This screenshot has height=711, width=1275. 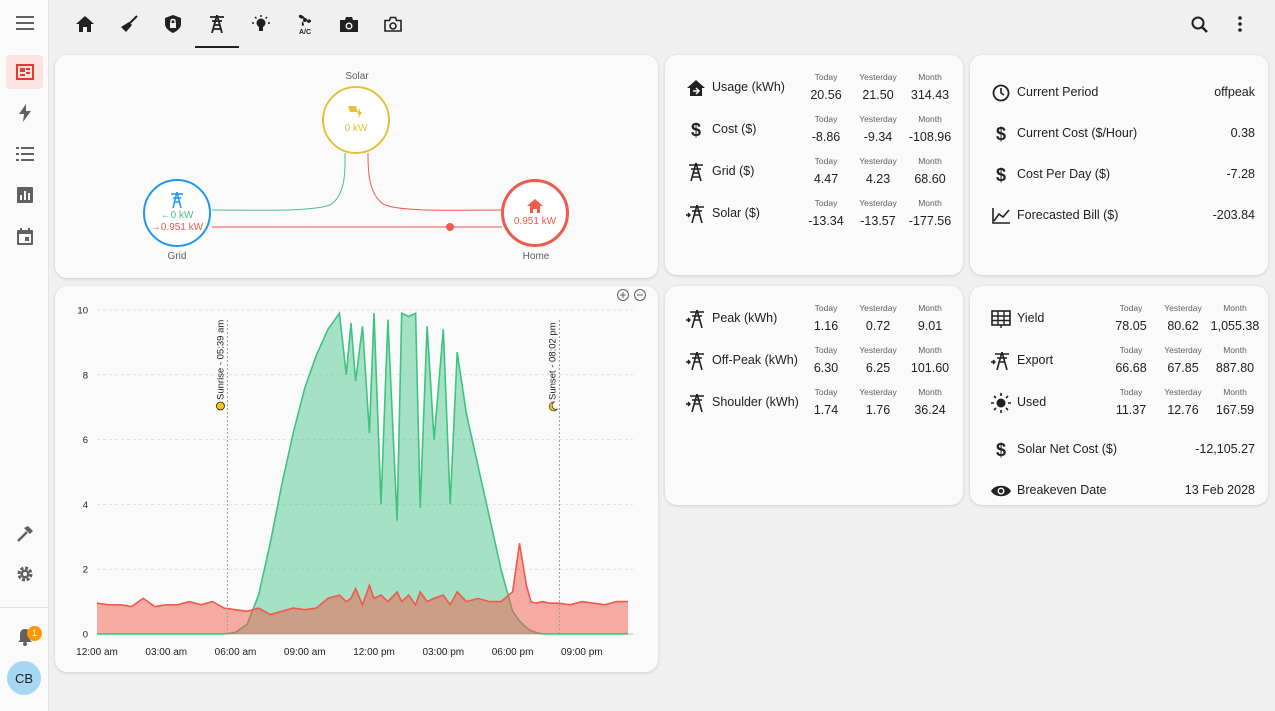 What do you see at coordinates (748, 87) in the screenshot?
I see `stat-label: Usage (kWh)` at bounding box center [748, 87].